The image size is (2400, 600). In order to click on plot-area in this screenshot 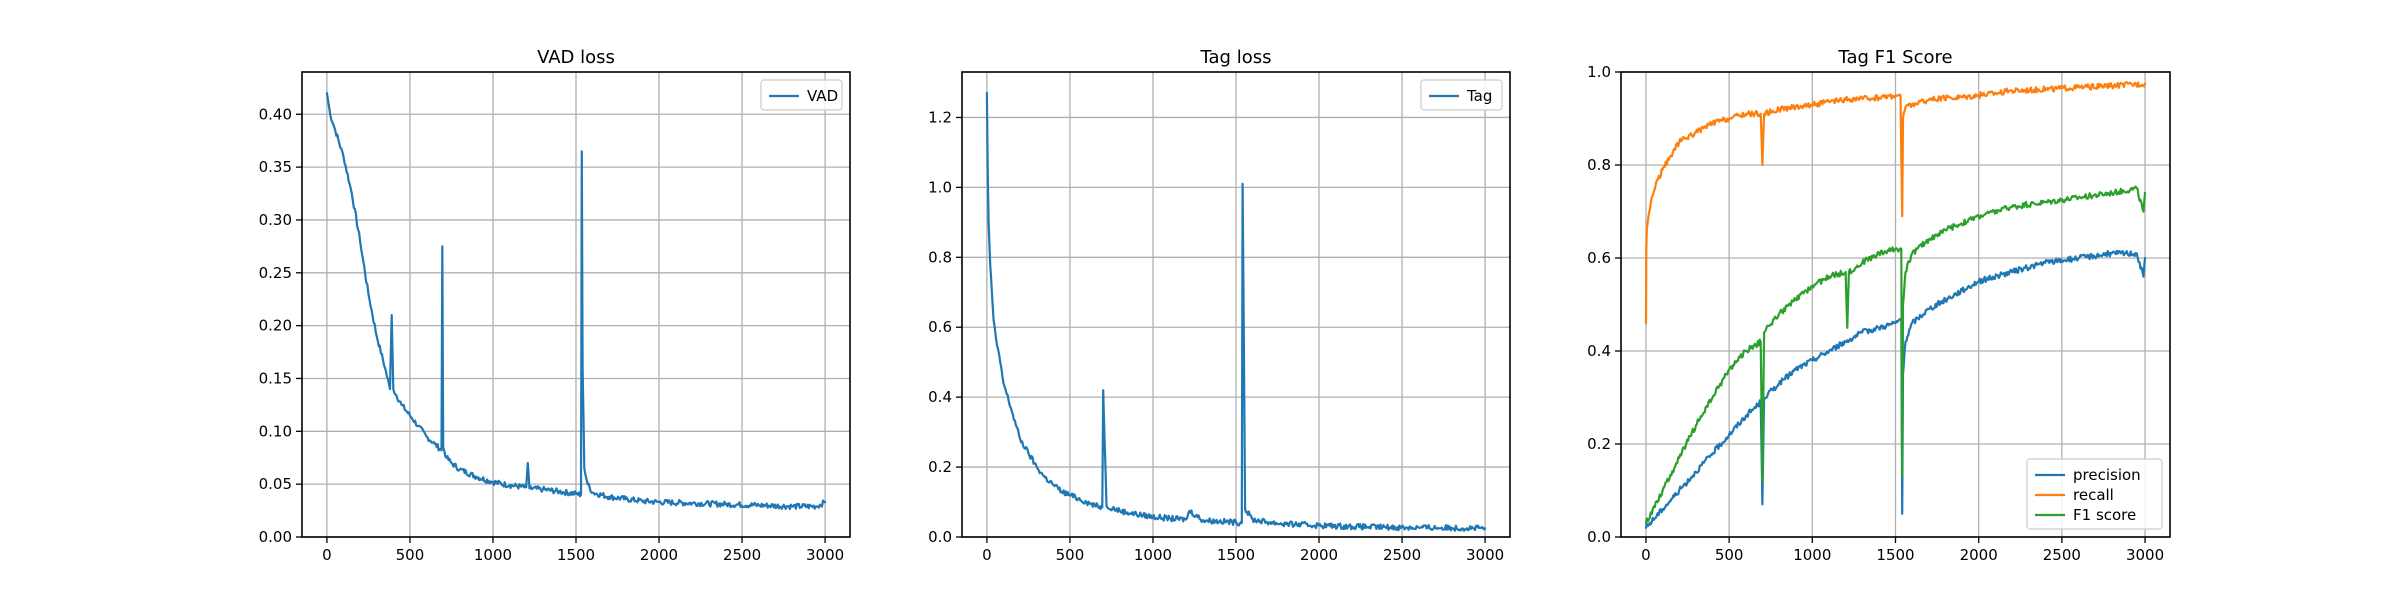, I will do `click(576, 301)`.